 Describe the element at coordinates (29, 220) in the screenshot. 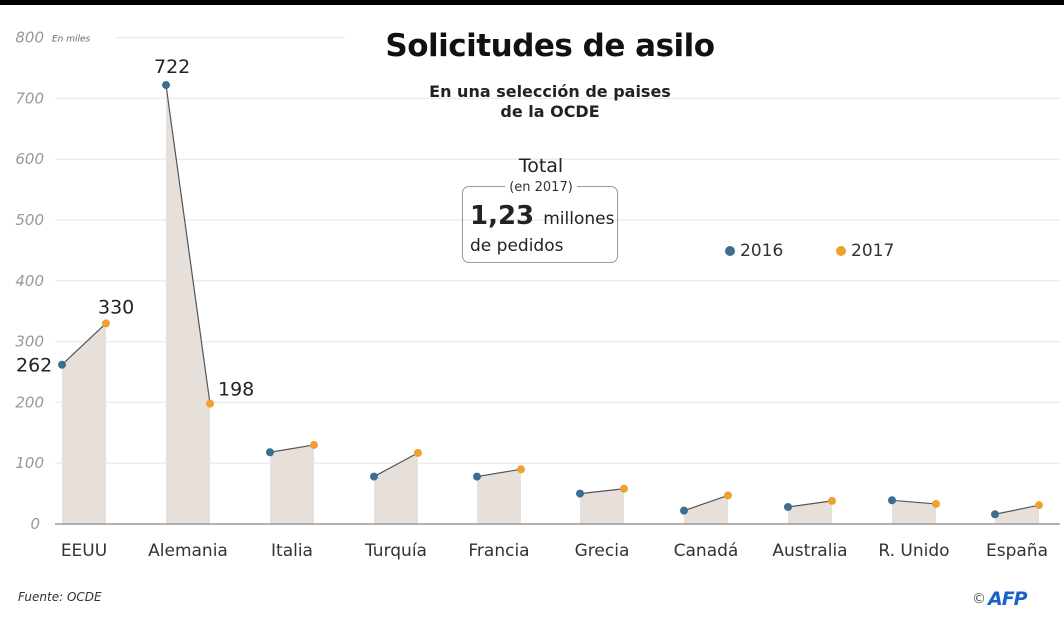

I see `y-tick-label: 500` at that location.